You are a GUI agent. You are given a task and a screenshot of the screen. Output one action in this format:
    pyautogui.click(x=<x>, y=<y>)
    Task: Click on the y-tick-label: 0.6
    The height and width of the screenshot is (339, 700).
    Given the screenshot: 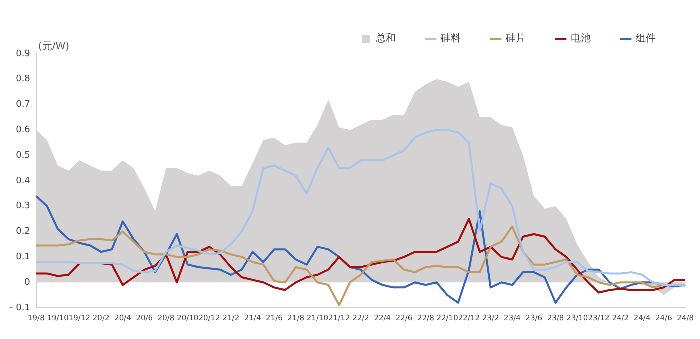 What is the action you would take?
    pyautogui.click(x=23, y=131)
    